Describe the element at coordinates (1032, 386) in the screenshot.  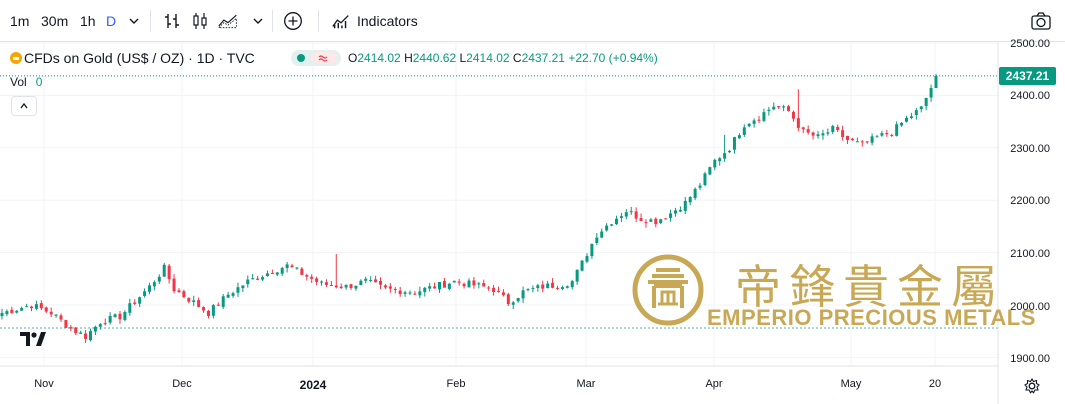
I see `settings-gear-icon` at that location.